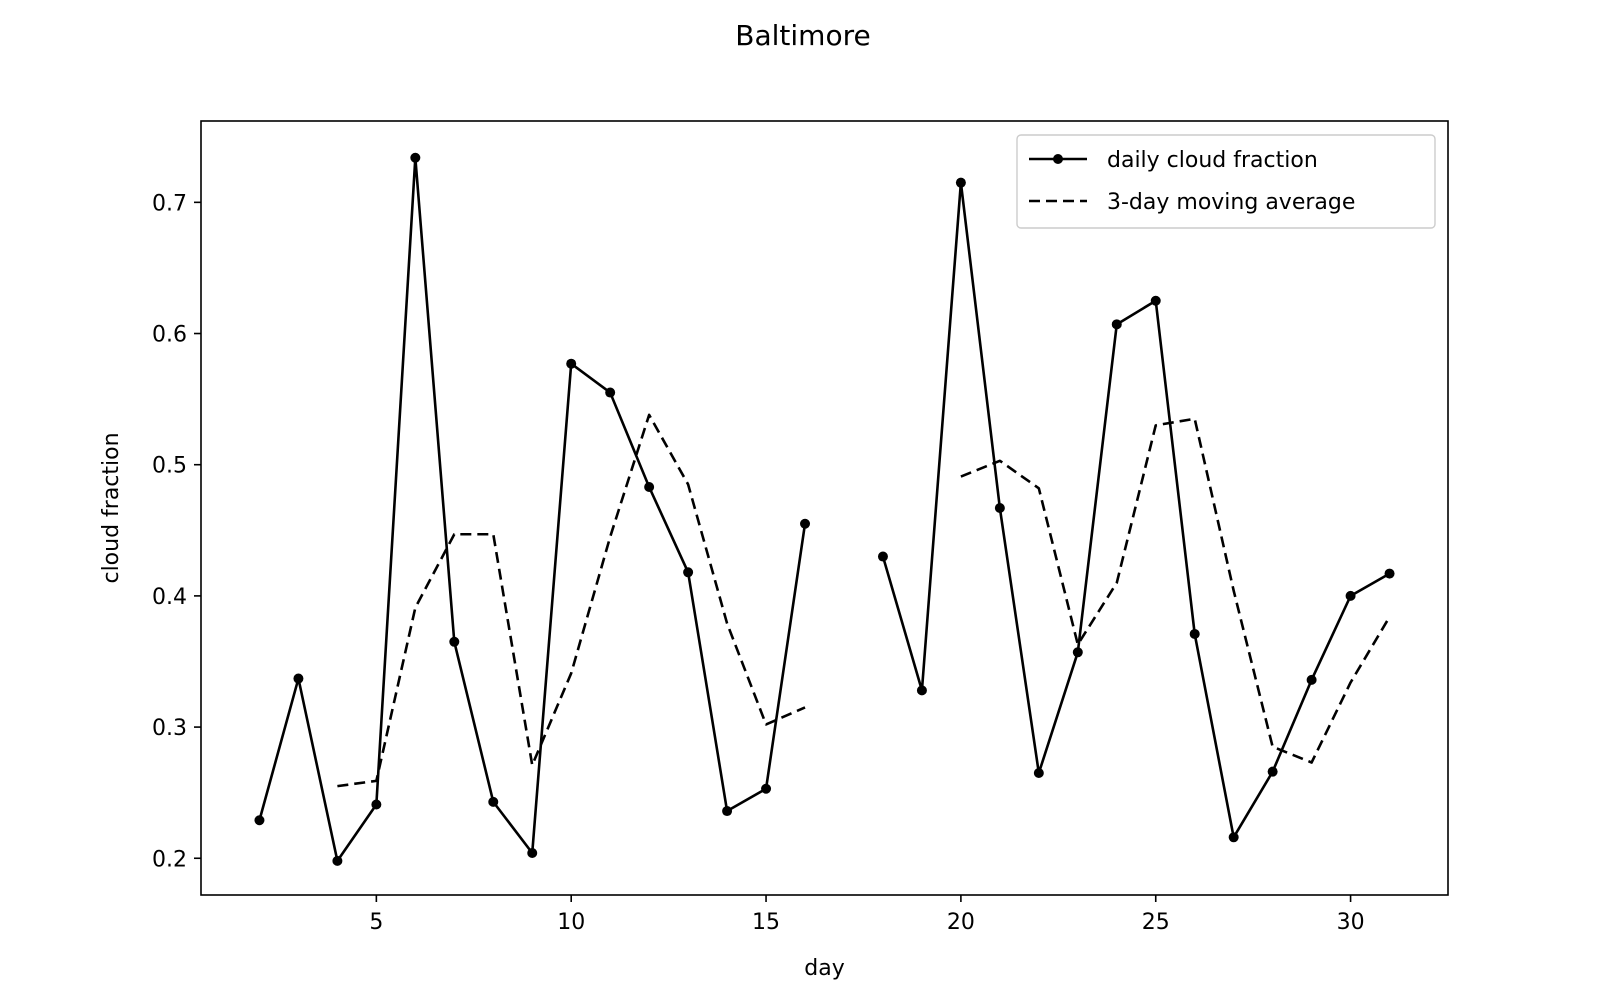 Image resolution: width=1600 pixels, height=1000 pixels. I want to click on legend: daily cloud fraction 3-day moving average, so click(1226, 181).